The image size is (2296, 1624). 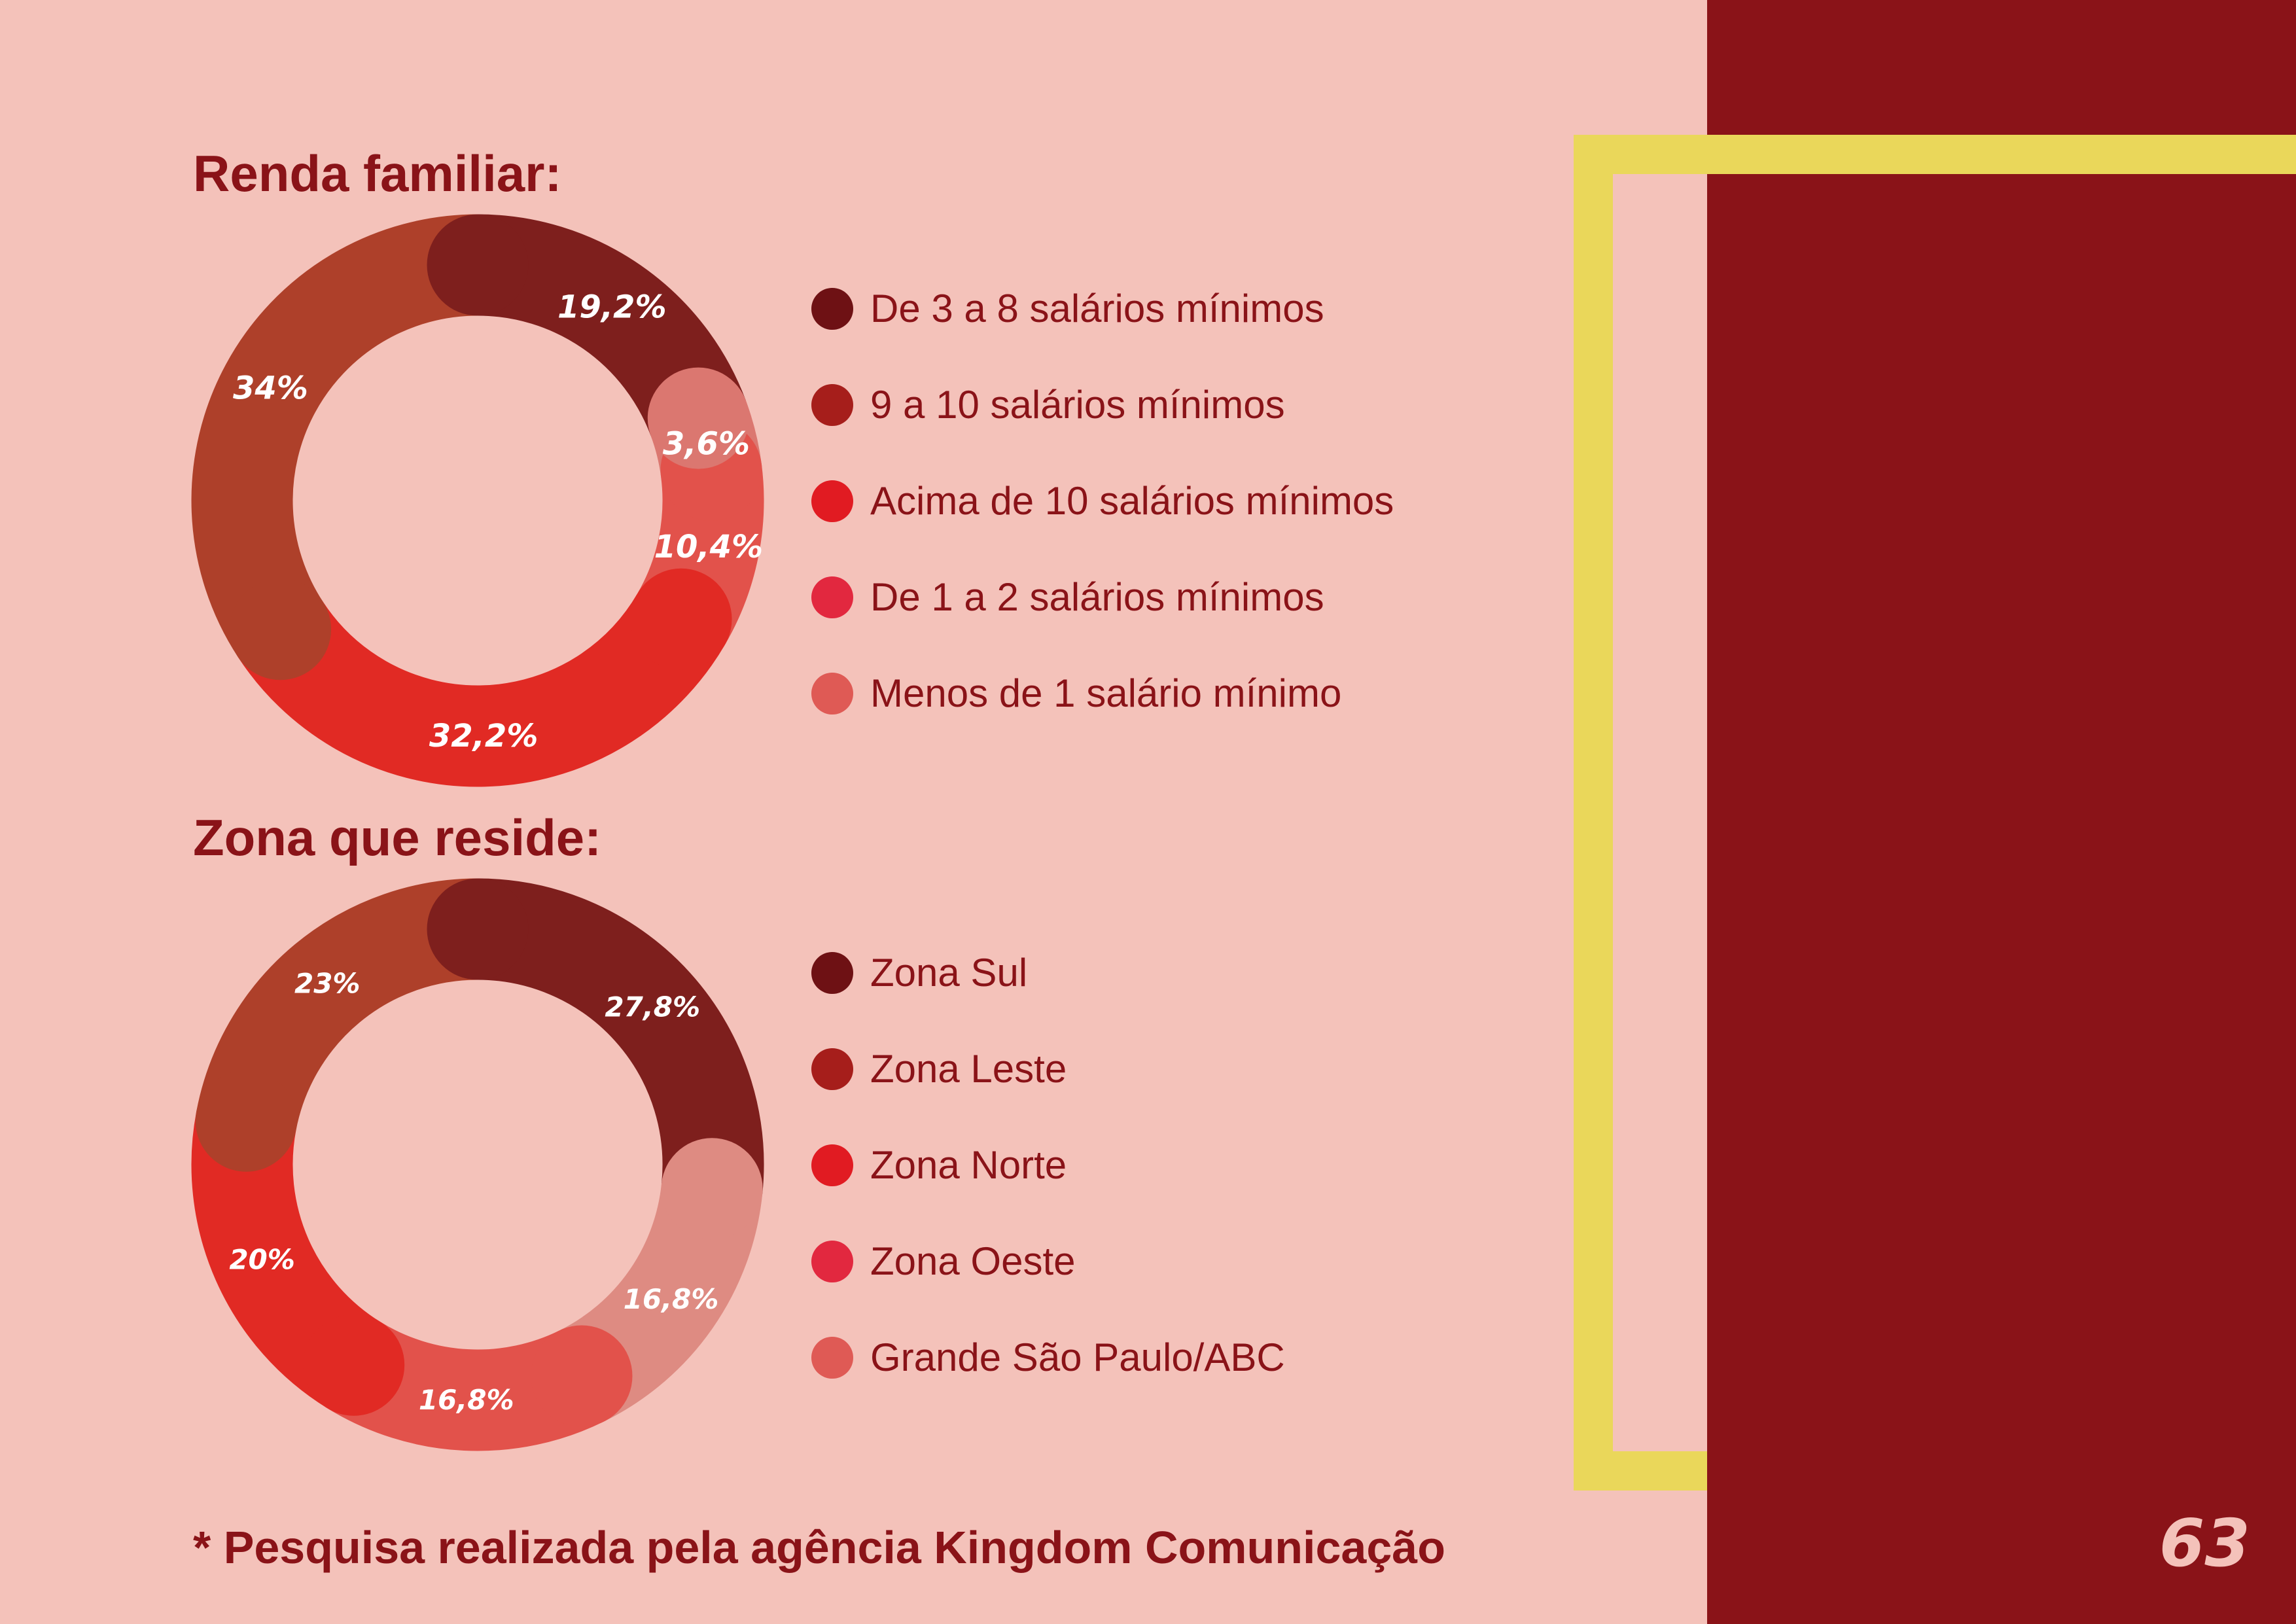 What do you see at coordinates (1097, 597) in the screenshot?
I see `legend-label: De 1 a 2 salários mínimos` at bounding box center [1097, 597].